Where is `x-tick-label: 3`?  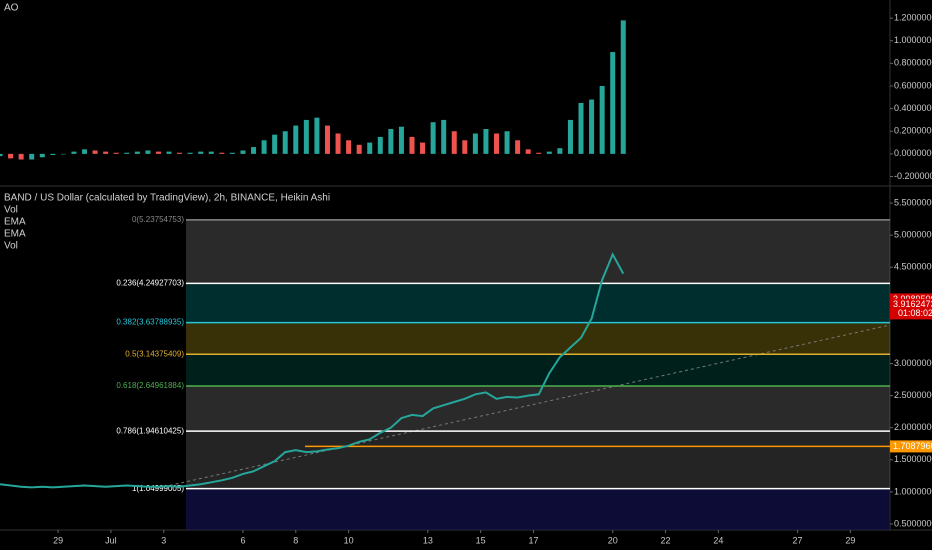
x-tick-label: 3 is located at coordinates (163, 540).